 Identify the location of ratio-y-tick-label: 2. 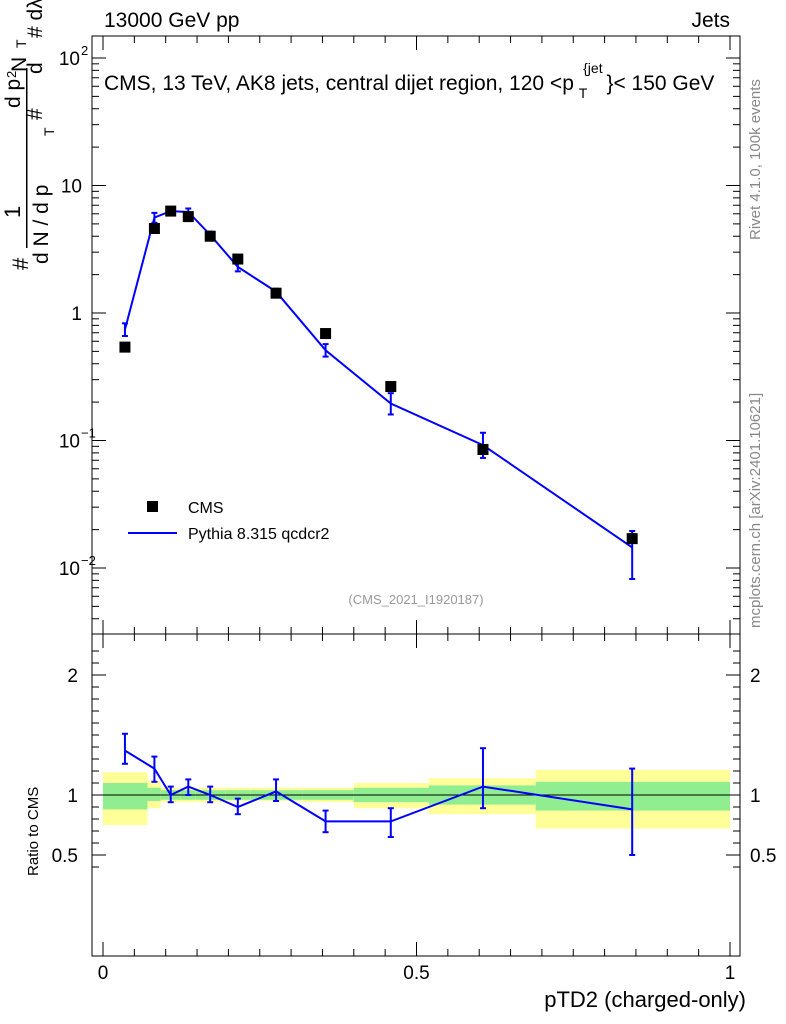
(72, 676).